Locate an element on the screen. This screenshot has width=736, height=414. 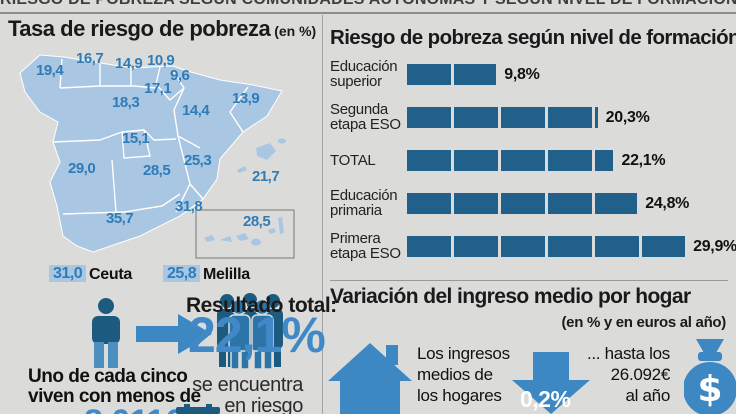
bar-value-4: 29,9% is located at coordinates (714, 246).